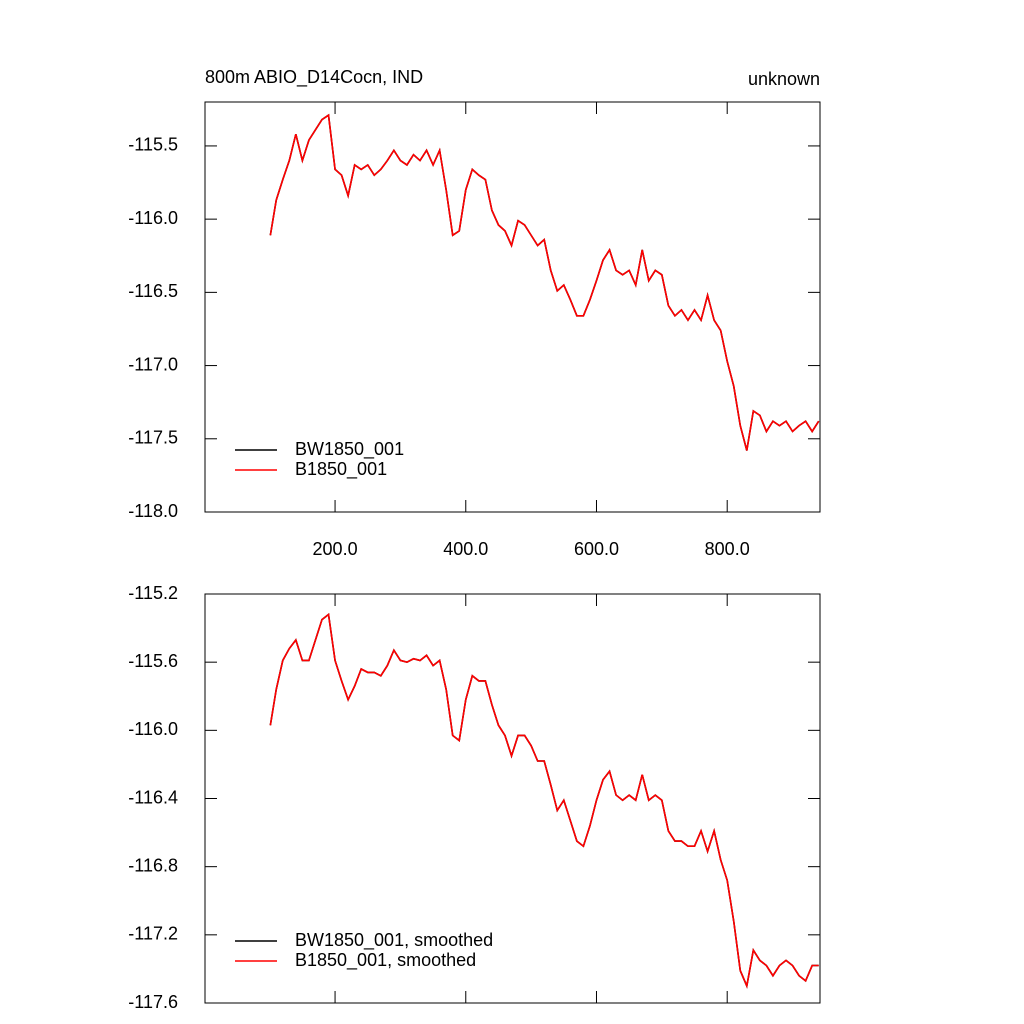 The image size is (1024, 1024). I want to click on y-tick-label: -115.6, so click(153, 661).